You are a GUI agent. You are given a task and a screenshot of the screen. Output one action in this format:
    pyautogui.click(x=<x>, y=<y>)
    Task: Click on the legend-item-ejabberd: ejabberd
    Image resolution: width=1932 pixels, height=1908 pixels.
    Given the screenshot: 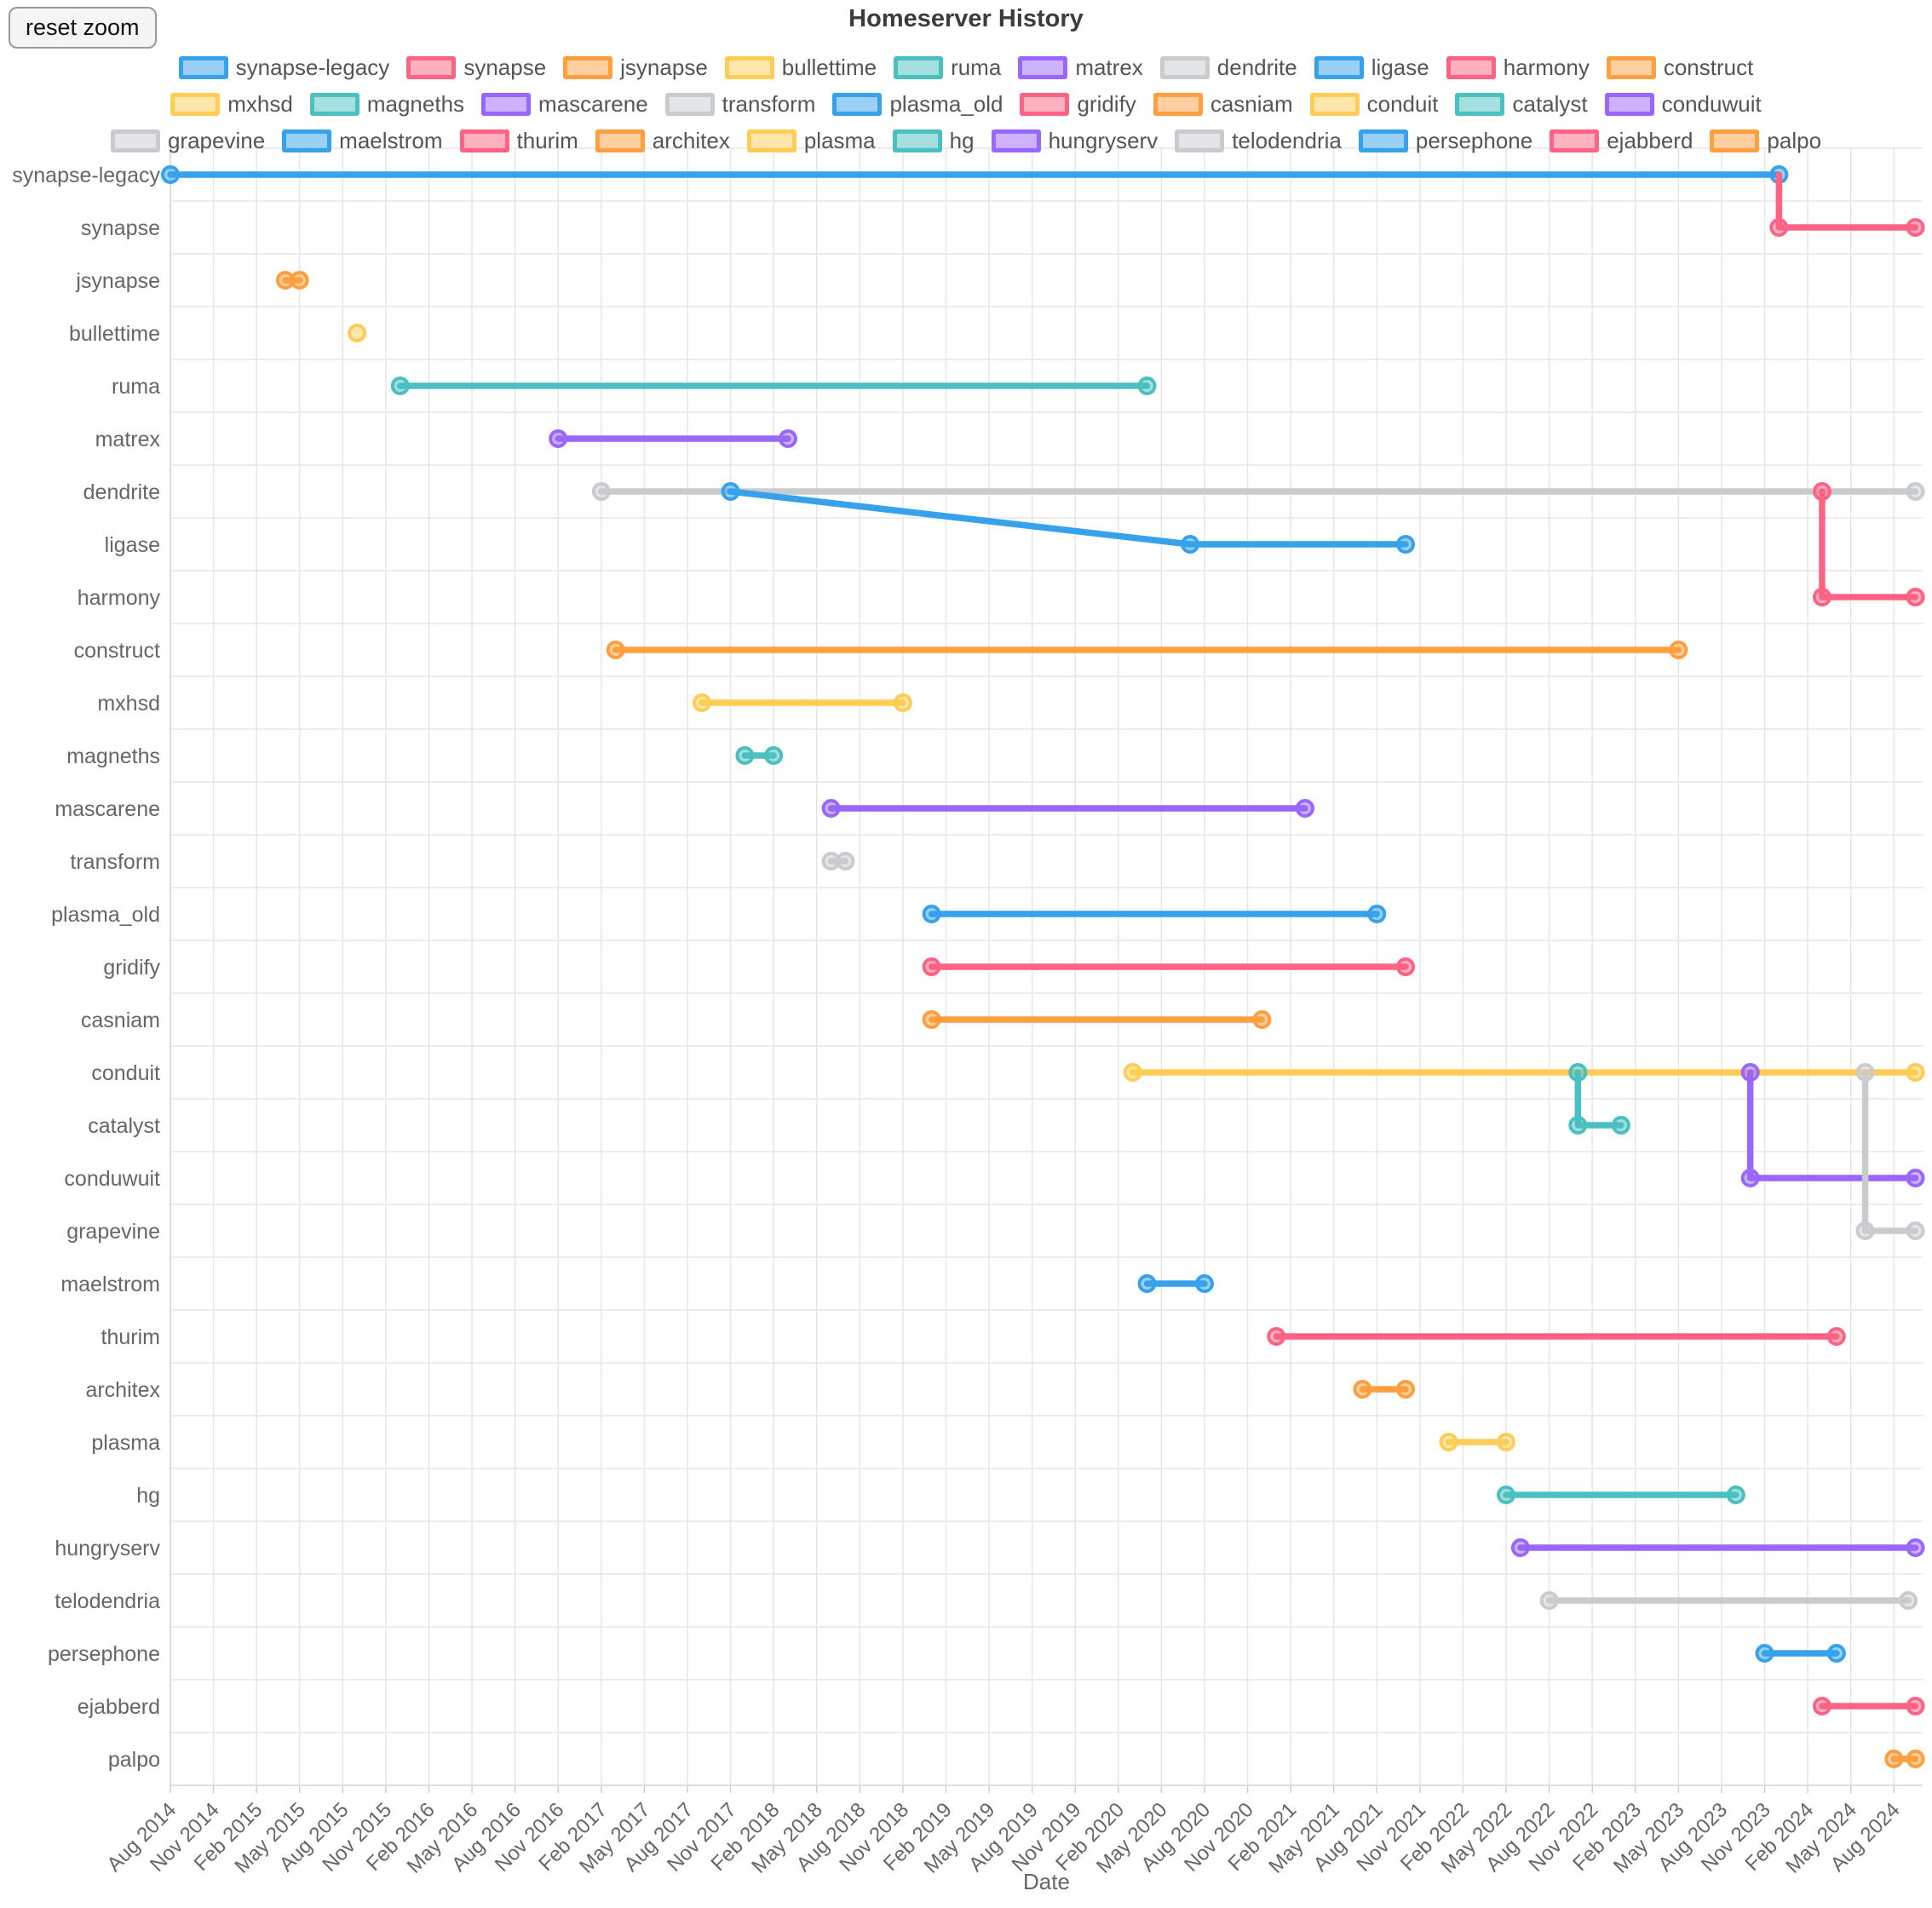 What is the action you would take?
    pyautogui.click(x=1622, y=141)
    